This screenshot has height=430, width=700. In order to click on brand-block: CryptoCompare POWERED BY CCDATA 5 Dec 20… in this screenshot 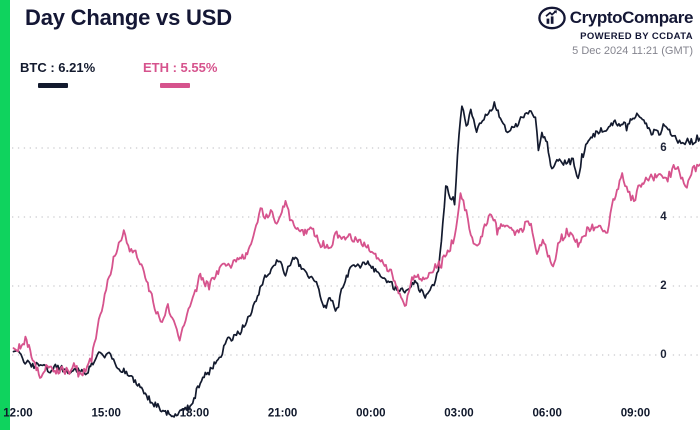, I will do `click(615, 31)`.